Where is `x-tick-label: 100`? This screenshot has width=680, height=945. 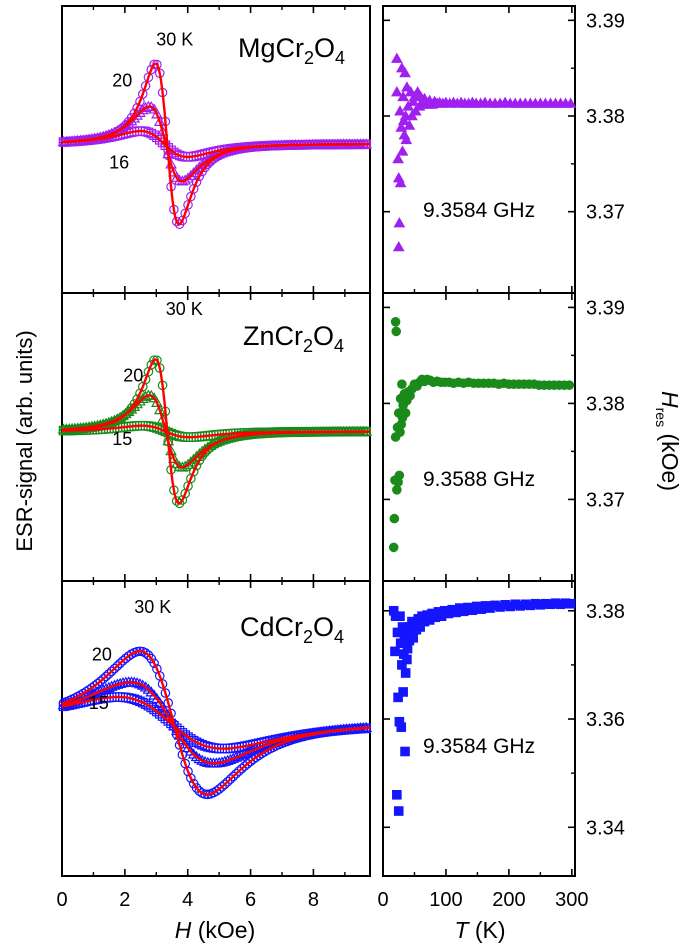
x-tick-label: 100 is located at coordinates (445, 900).